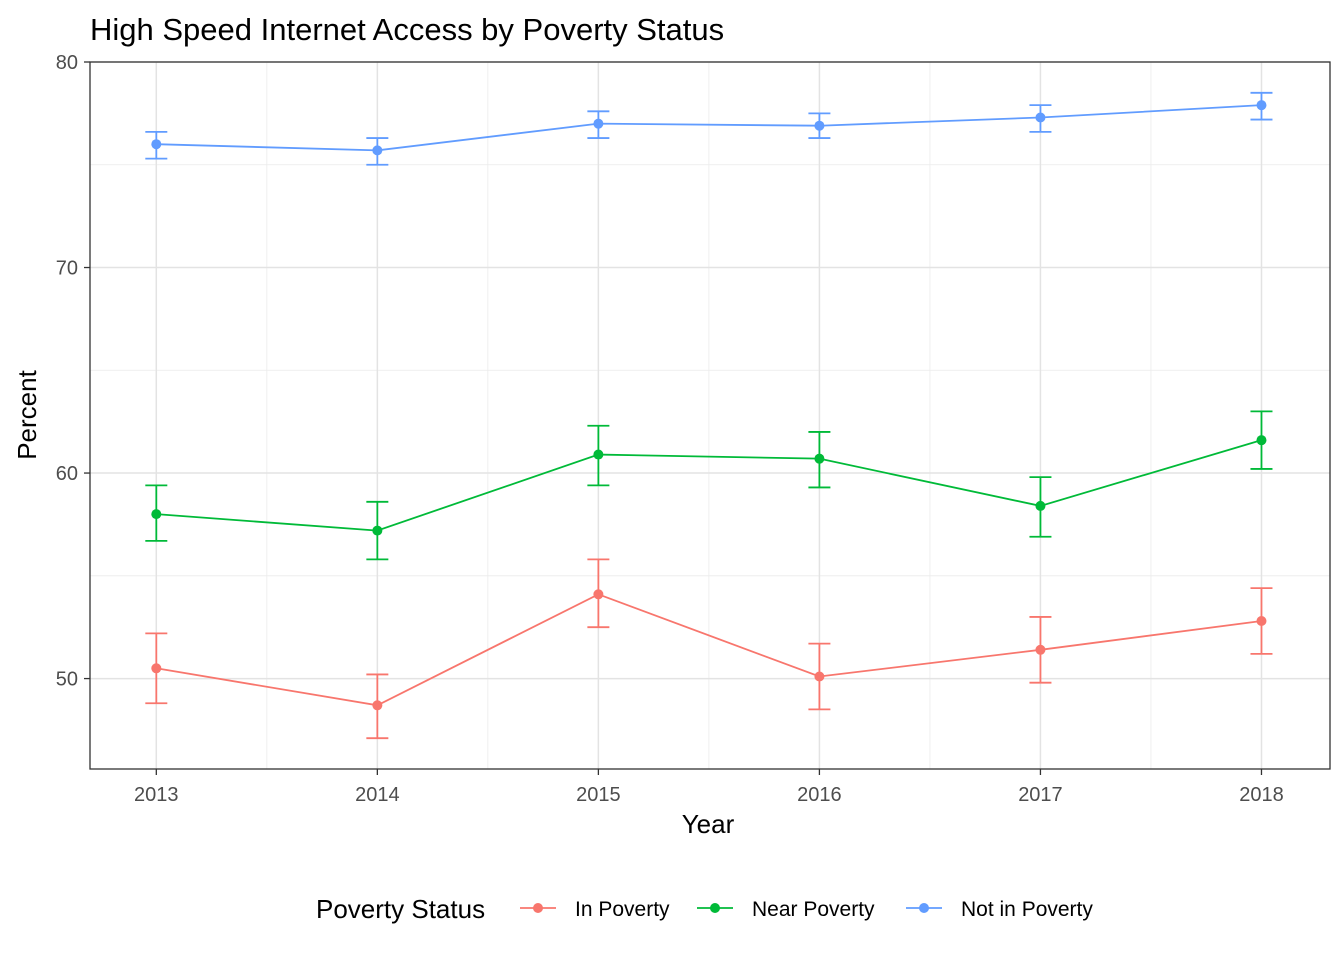  I want to click on x-tick-label: 2013, so click(156, 795).